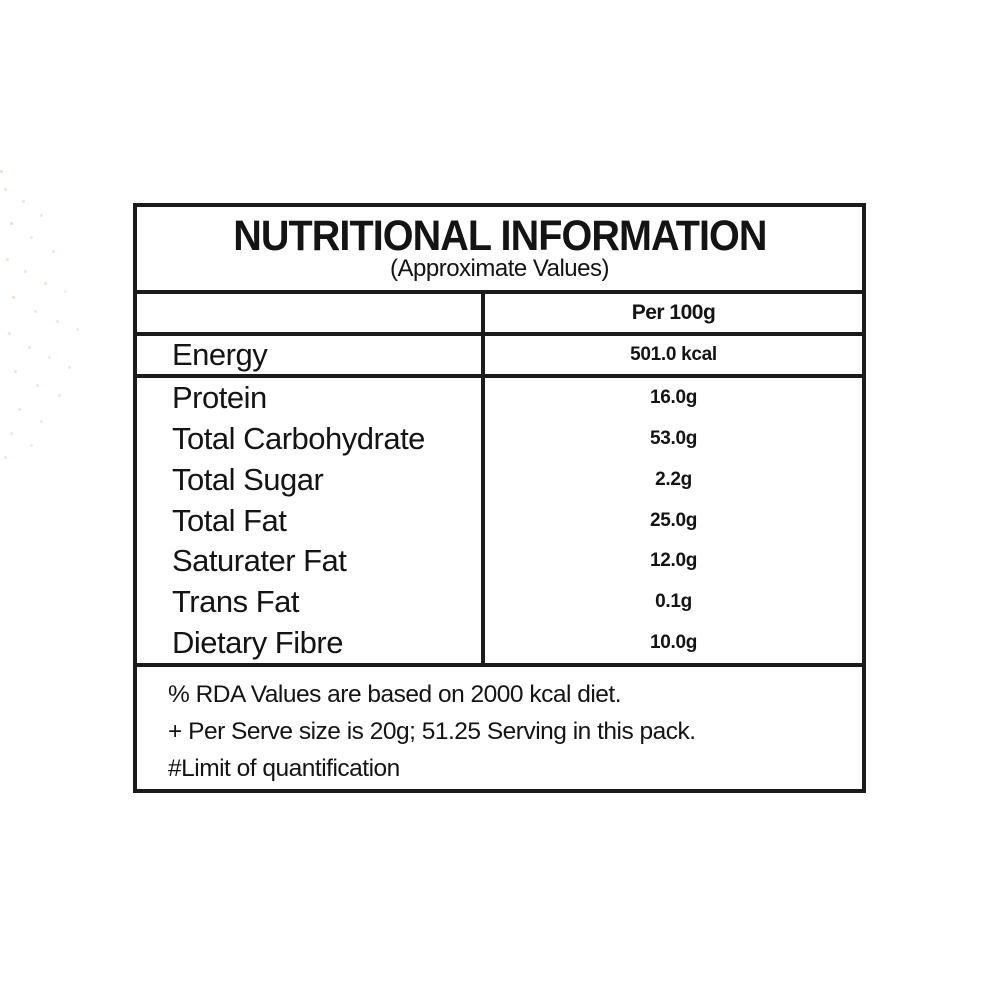  I want to click on table-row: Total Carbohydrate, so click(309, 439).